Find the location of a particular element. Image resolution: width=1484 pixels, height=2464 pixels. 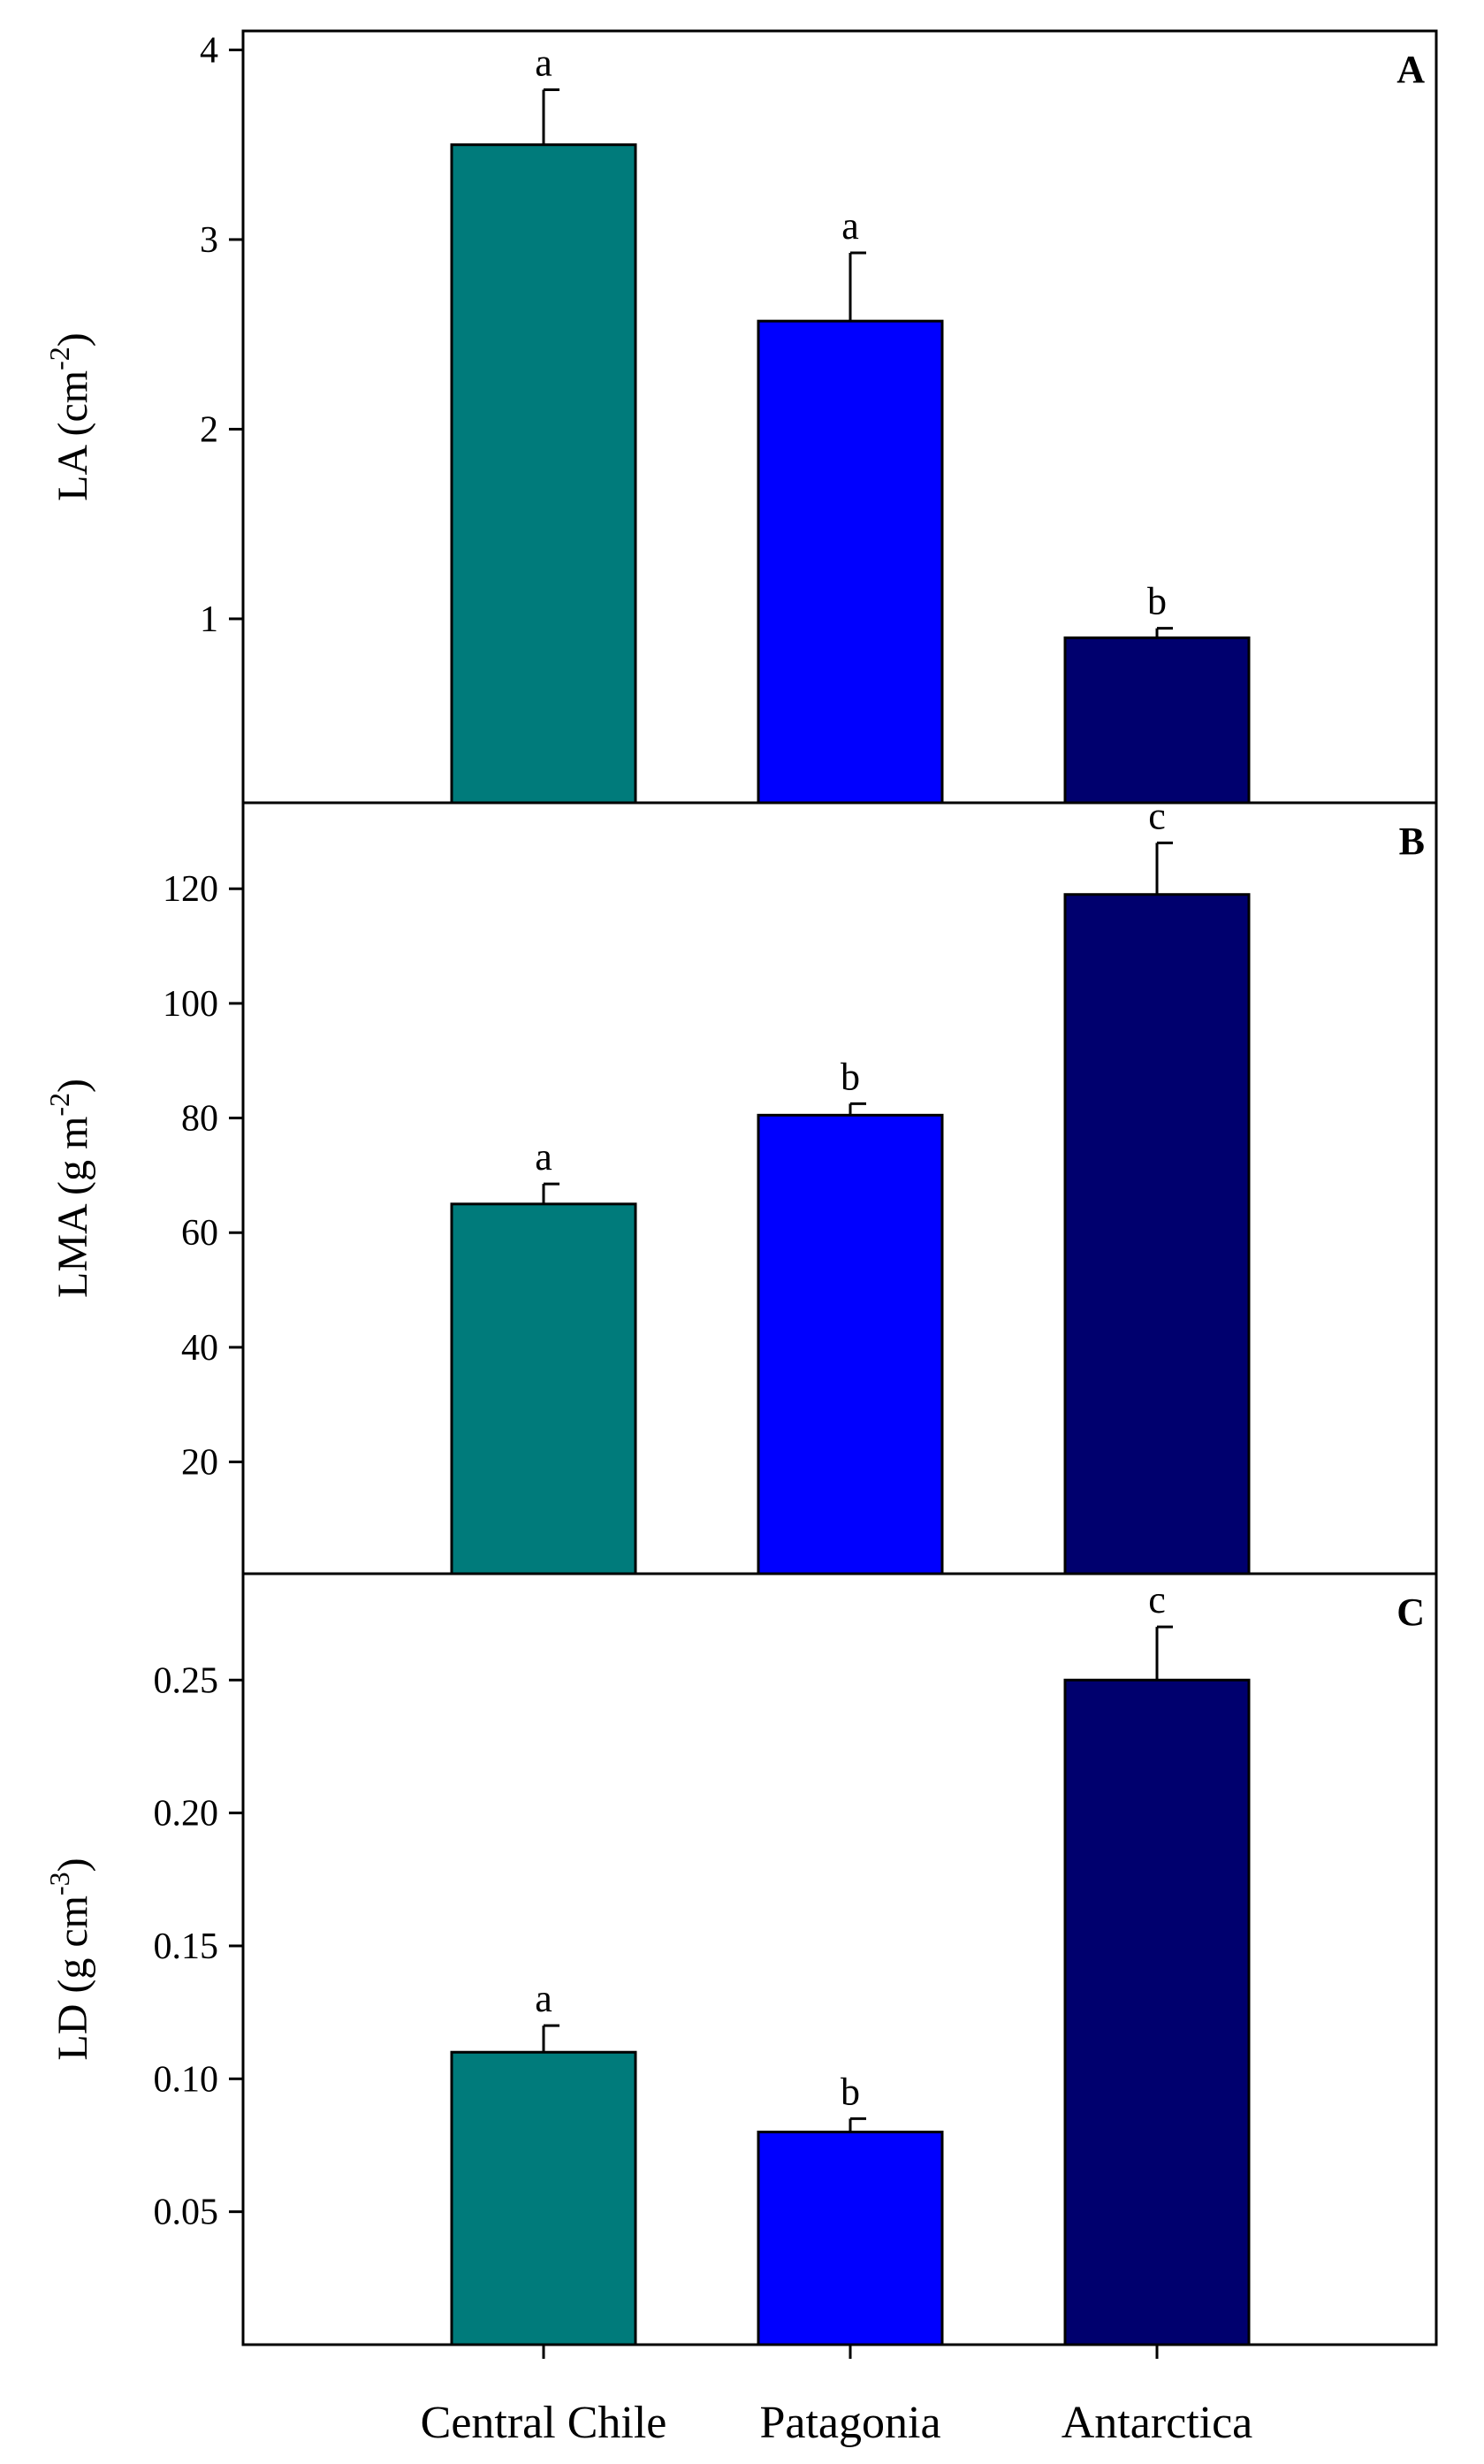

ytick-label-c-4: 0.20 is located at coordinates (186, 1815).